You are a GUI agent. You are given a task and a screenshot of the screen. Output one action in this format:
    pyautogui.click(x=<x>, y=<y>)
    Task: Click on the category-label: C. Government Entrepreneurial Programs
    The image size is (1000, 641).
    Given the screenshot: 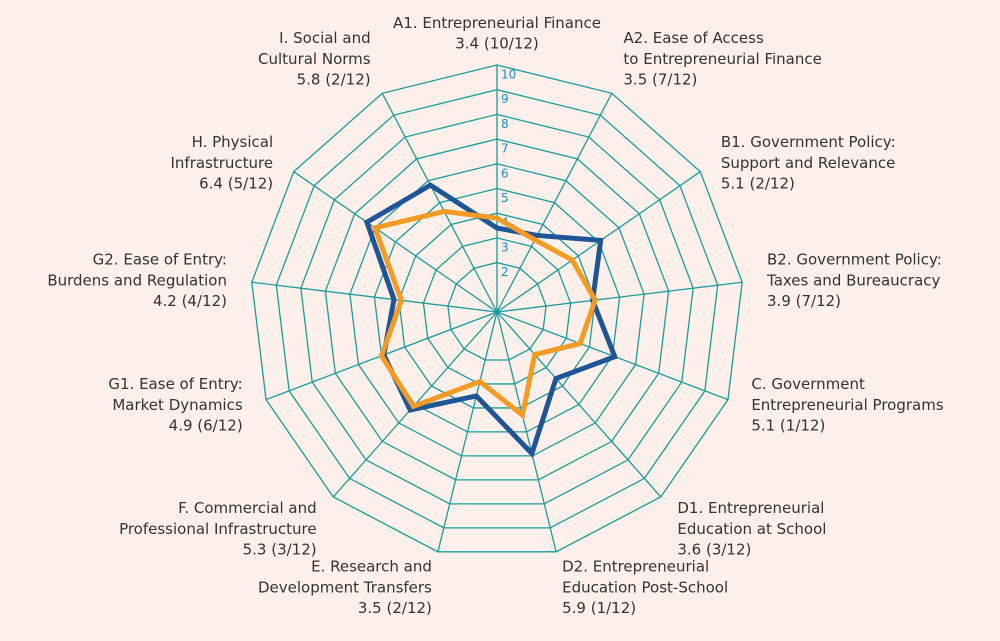 What is the action you would take?
    pyautogui.click(x=847, y=393)
    